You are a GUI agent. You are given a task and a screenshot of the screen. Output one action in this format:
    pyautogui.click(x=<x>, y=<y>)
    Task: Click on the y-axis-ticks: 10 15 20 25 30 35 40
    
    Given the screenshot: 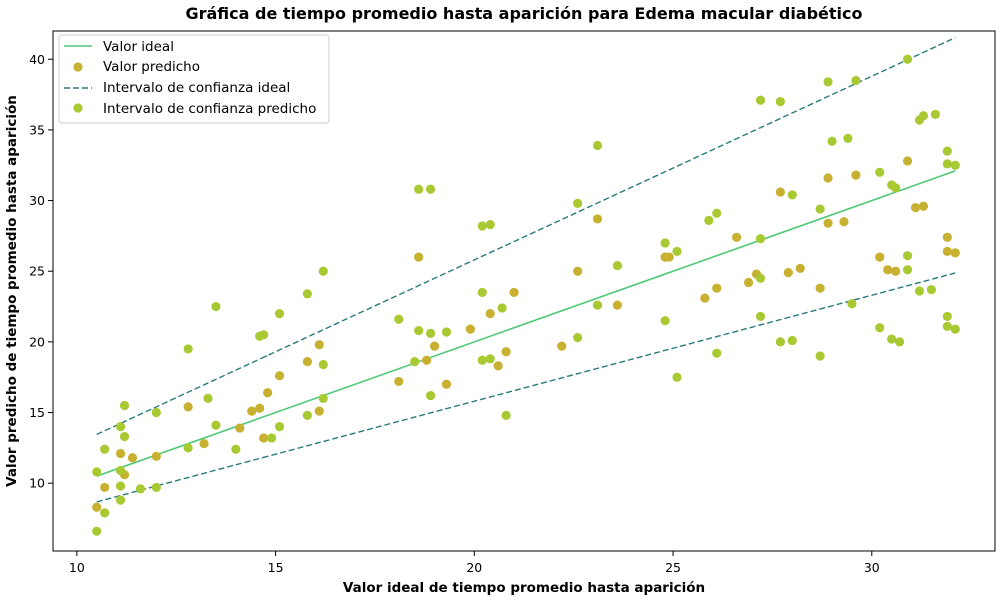 What is the action you would take?
    pyautogui.click(x=41, y=271)
    